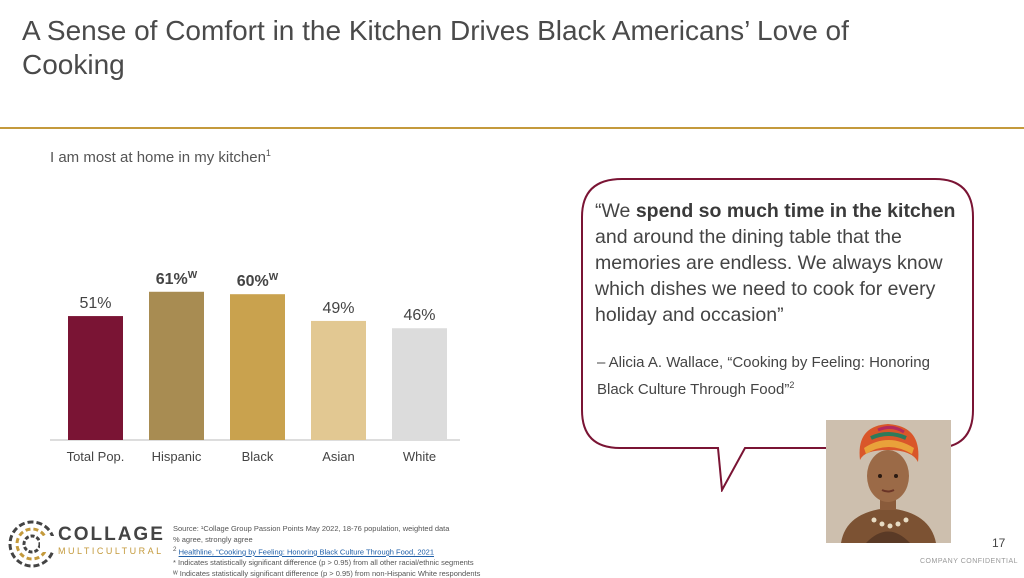 This screenshot has width=1024, height=578. What do you see at coordinates (33, 544) in the screenshot?
I see `logo-mark-icon` at bounding box center [33, 544].